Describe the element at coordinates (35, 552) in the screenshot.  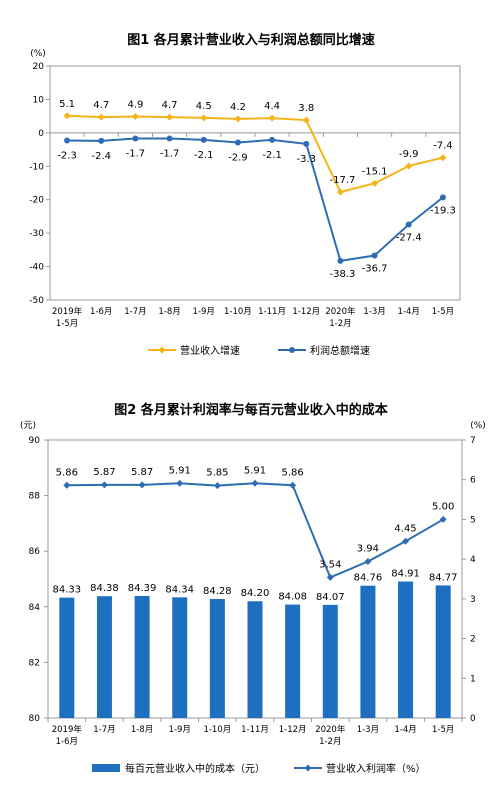
I see `chart-2-y-left-tick-label: 86` at that location.